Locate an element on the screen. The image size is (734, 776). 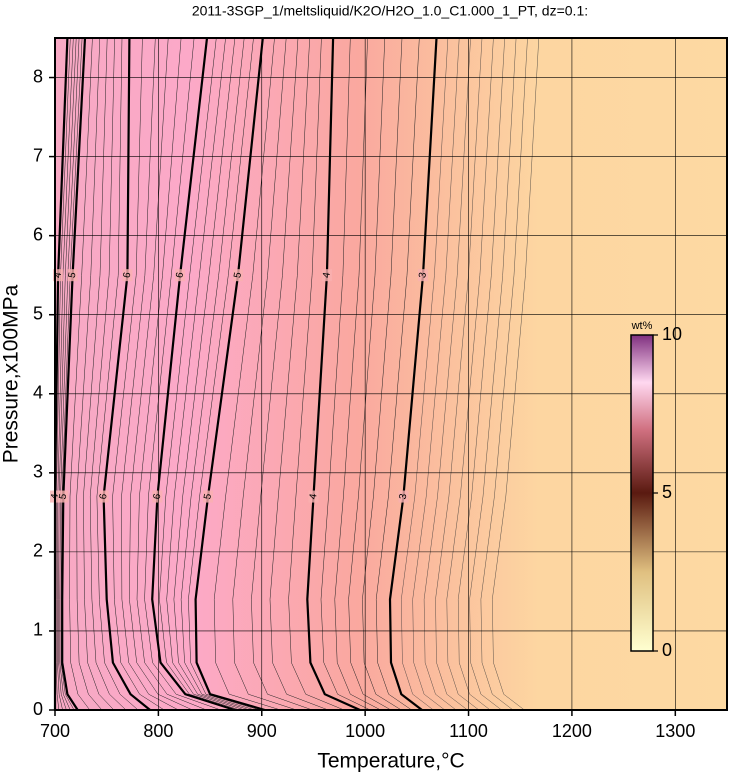
x-tick-label: 1100 is located at coordinates (468, 731).